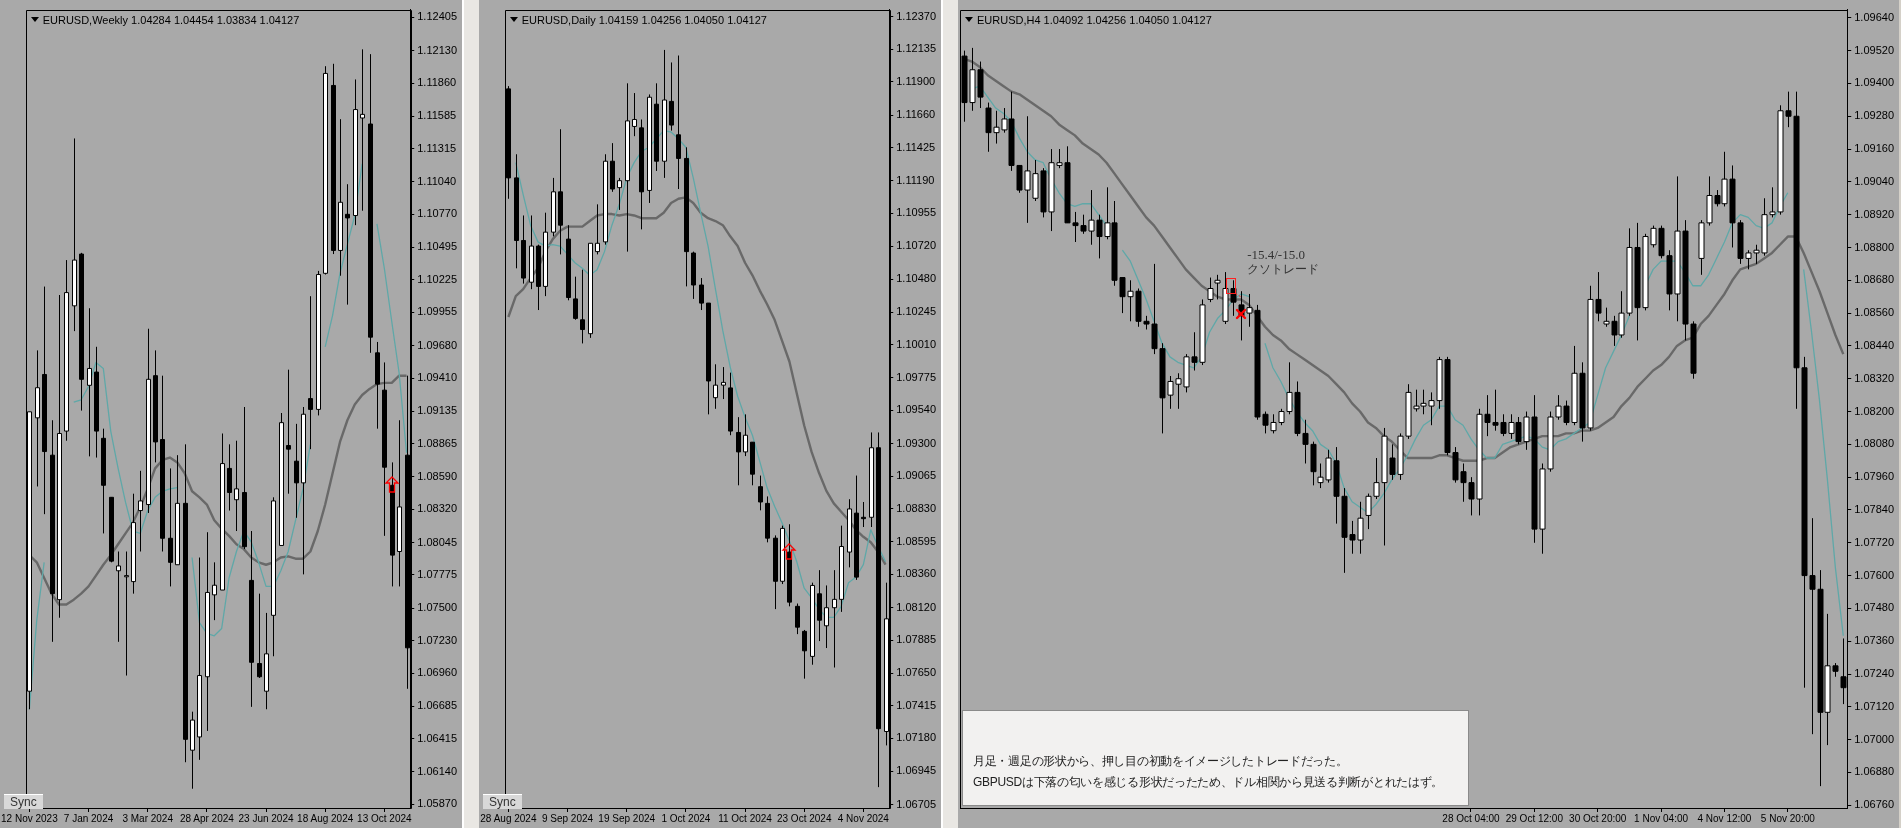 The height and width of the screenshot is (828, 1901). Describe the element at coordinates (916, 245) in the screenshot. I see `y-tick-label: 1.10720` at that location.